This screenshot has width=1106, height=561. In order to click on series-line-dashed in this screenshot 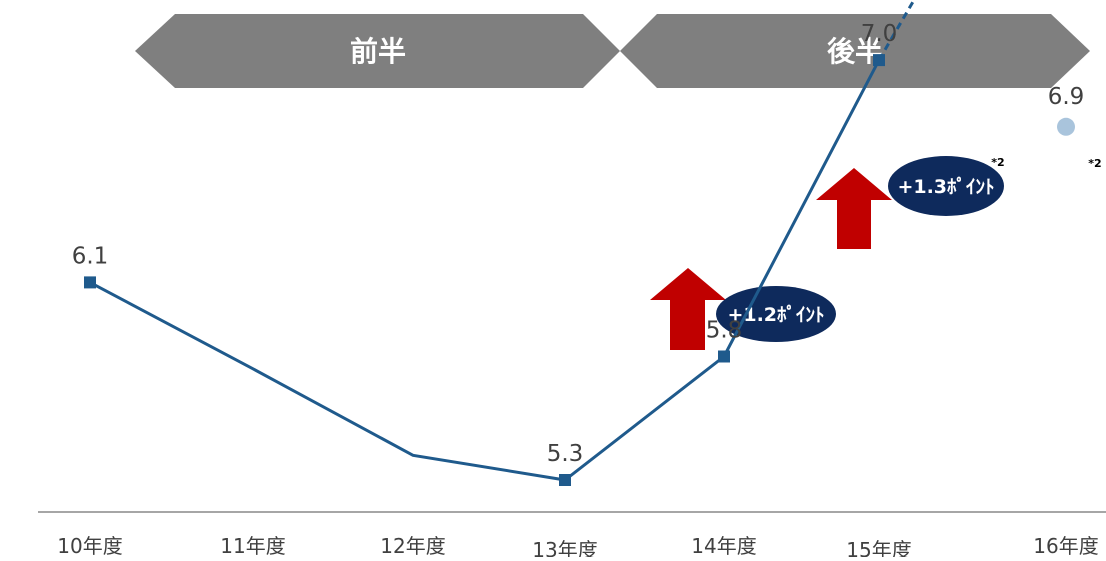, I will do `click(896, 30)`.